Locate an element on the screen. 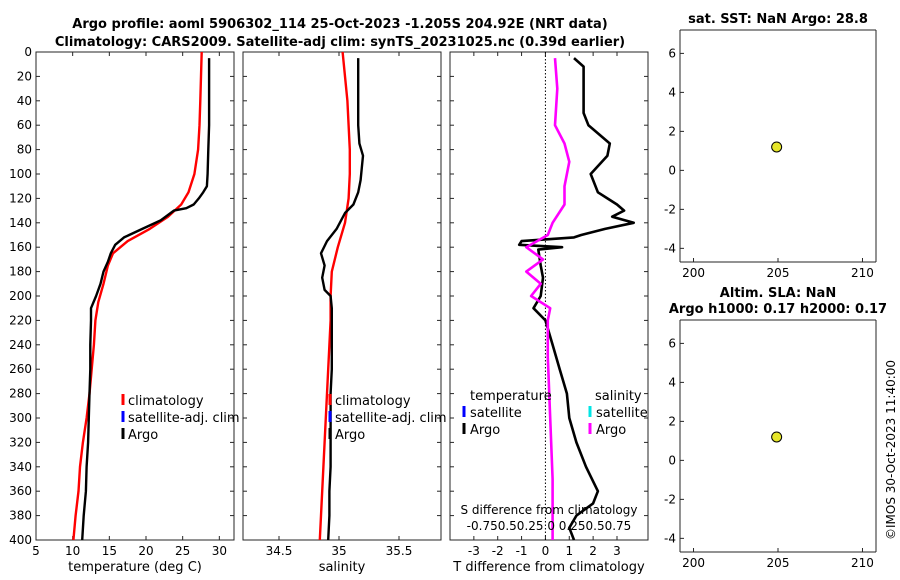  temperature-legend-label: satellite-adj. clim is located at coordinates (184, 418).